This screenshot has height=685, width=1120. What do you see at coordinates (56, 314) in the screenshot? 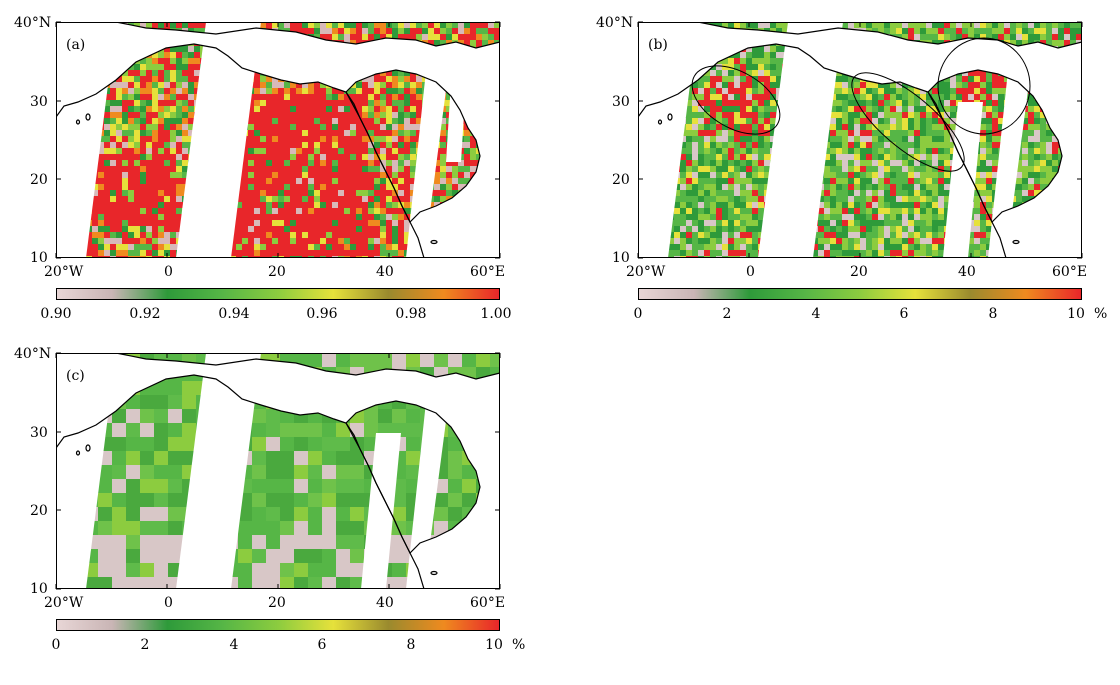
I see `colorbar-tick-label: 0.90` at bounding box center [56, 314].